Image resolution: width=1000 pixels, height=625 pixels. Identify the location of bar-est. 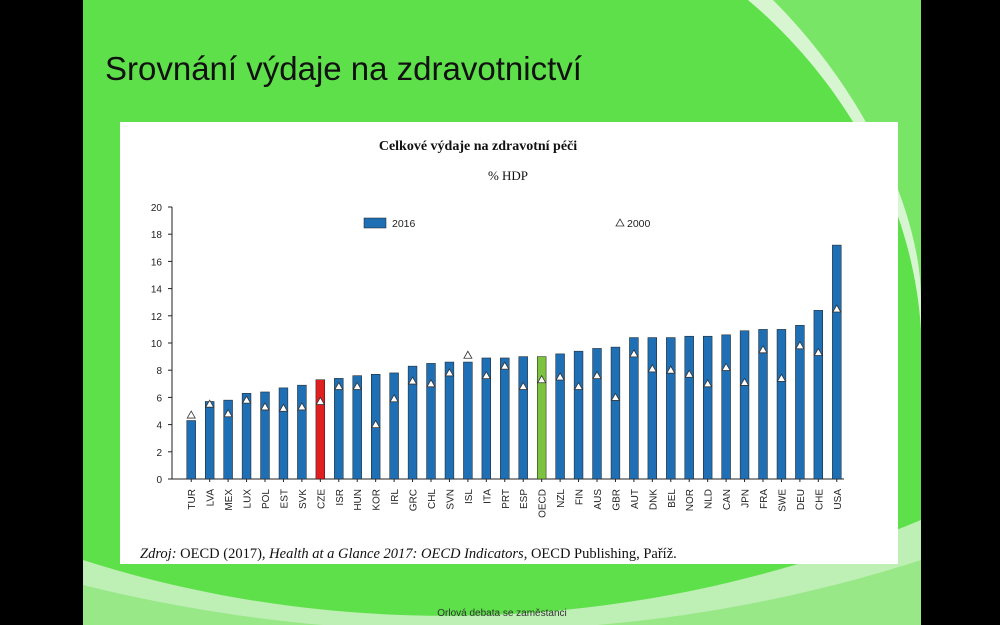
(283, 433).